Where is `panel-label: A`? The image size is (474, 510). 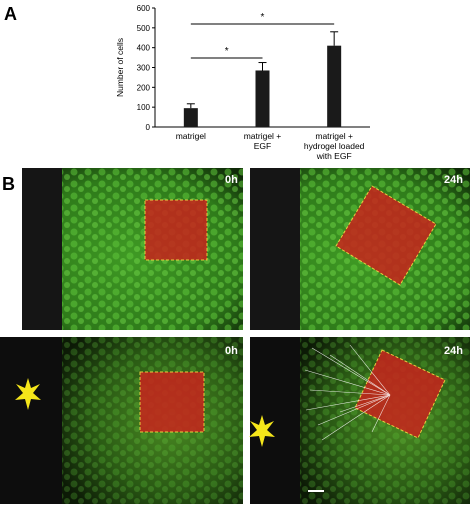 panel-label: A is located at coordinates (10, 14).